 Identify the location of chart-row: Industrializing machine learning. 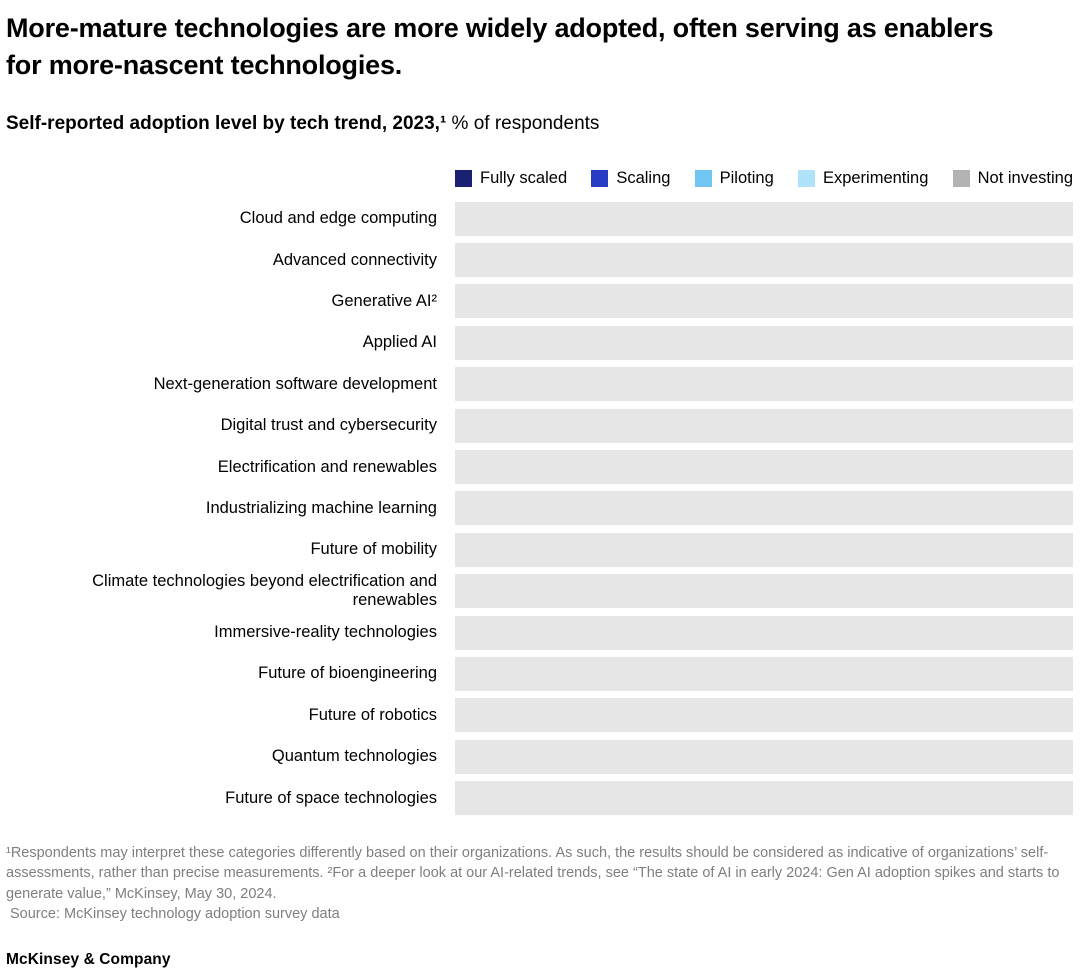
(539, 508).